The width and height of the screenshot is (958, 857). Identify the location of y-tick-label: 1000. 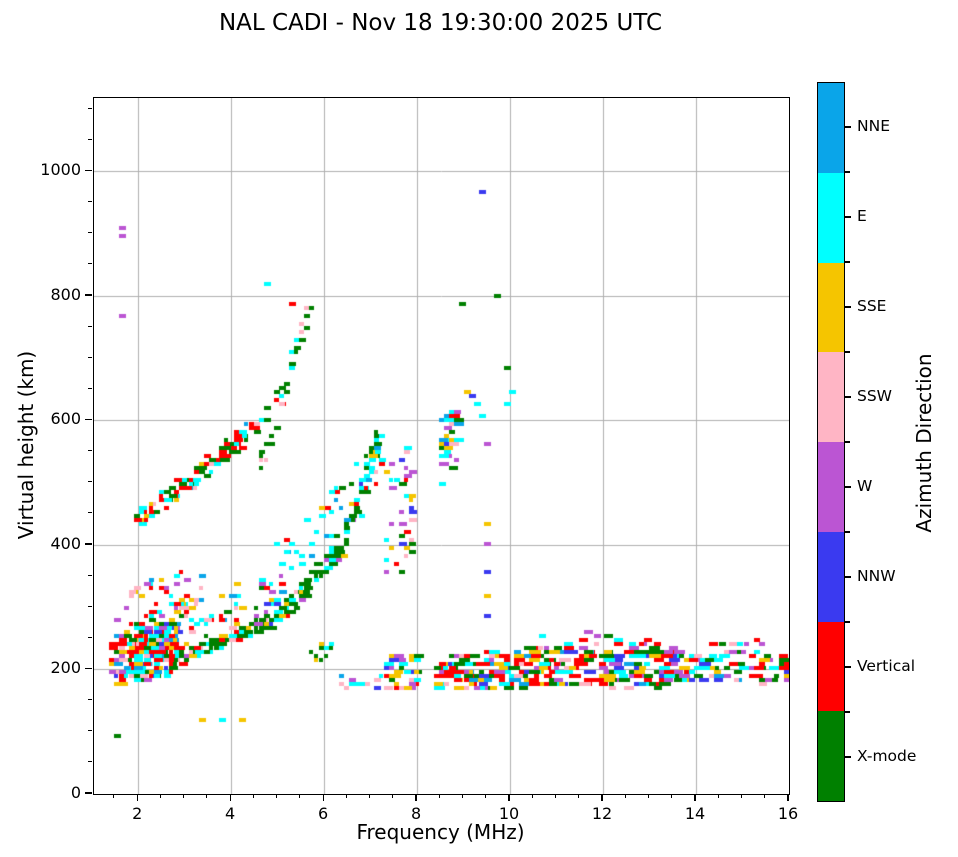
(60, 170).